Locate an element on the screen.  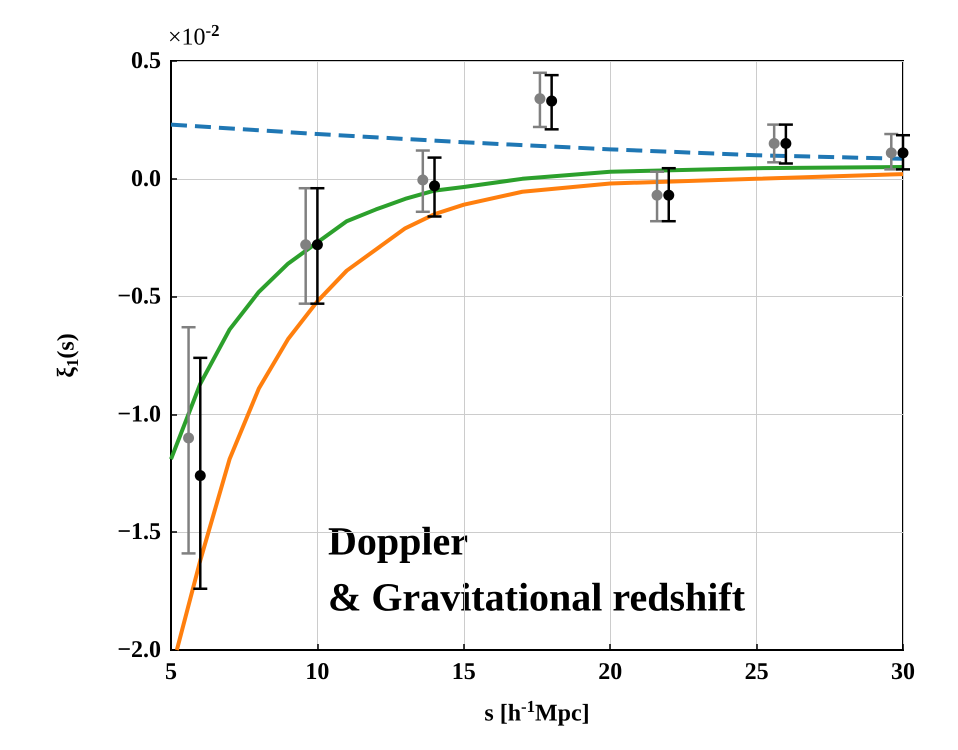
y-tick-label: −2.0 is located at coordinates (139, 650).